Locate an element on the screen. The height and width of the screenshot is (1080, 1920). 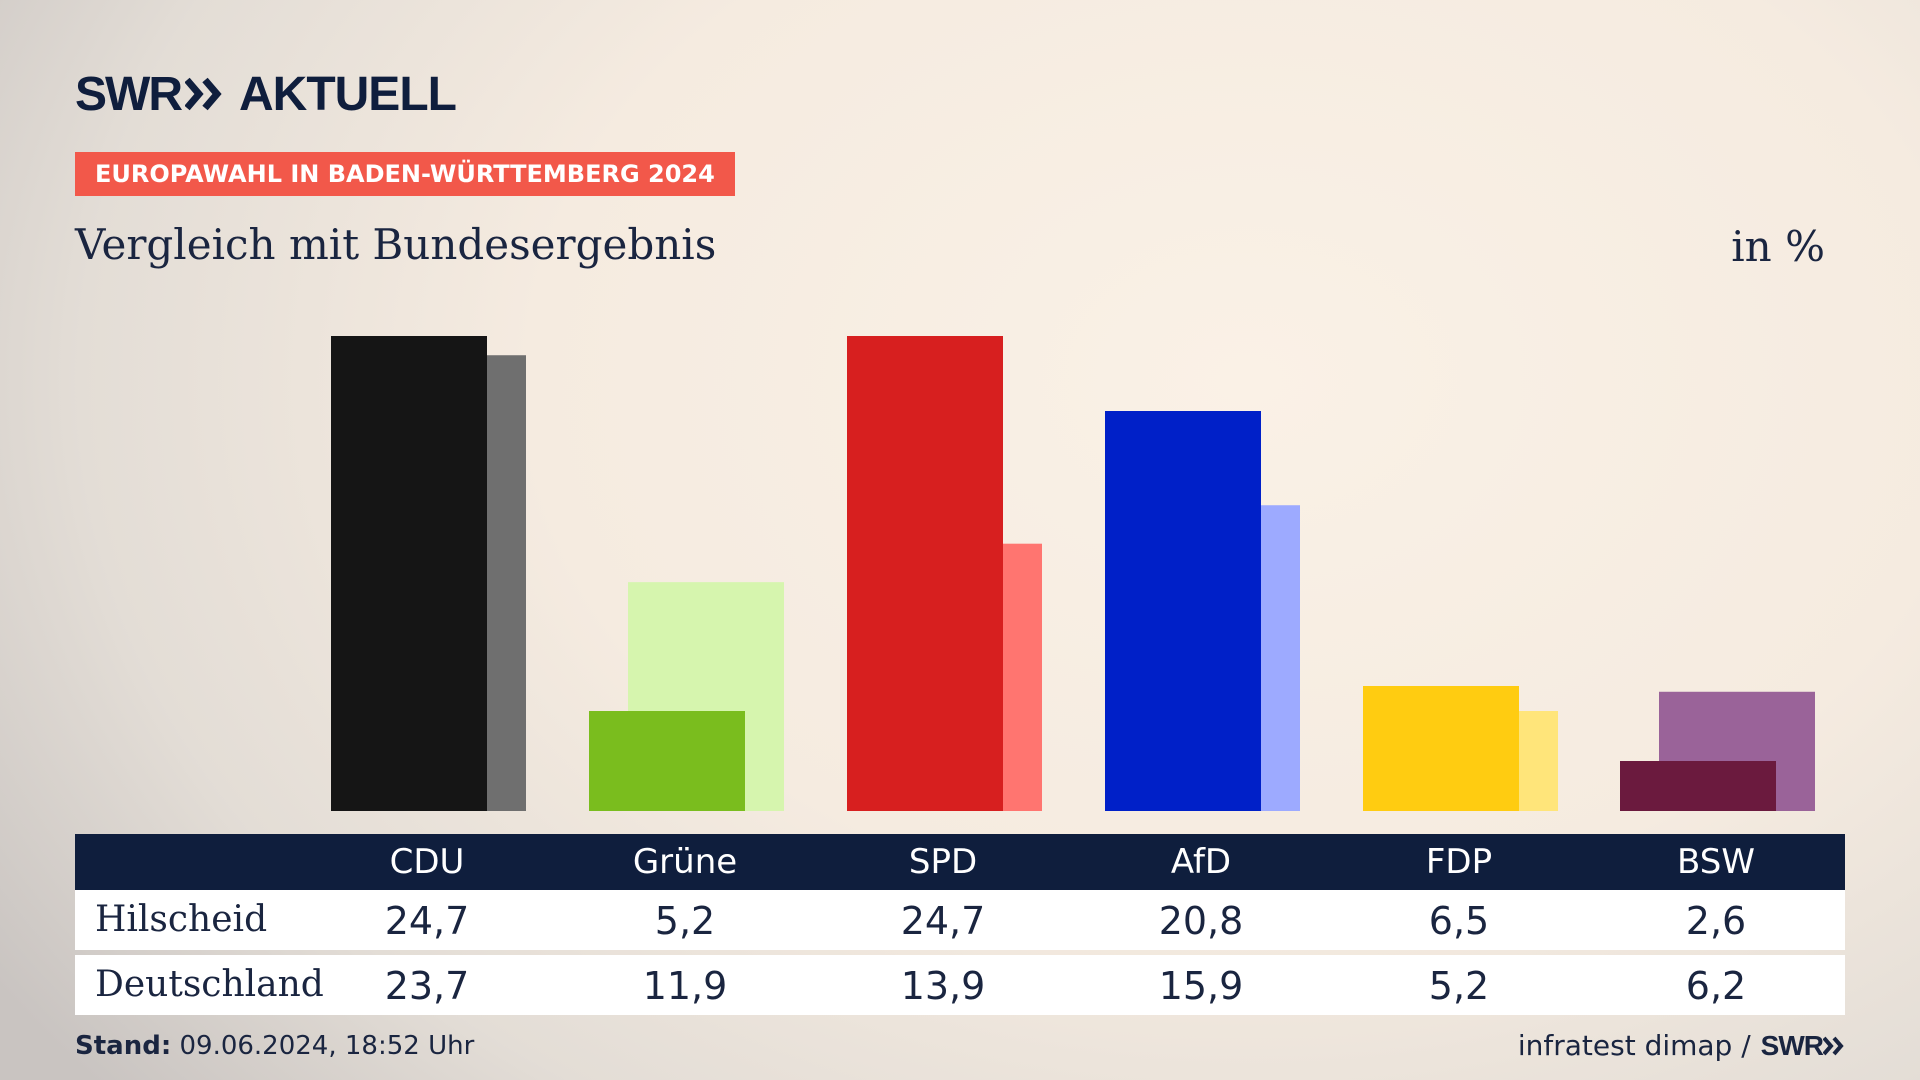
table-cell-grüne: 5,2 is located at coordinates (685, 921).